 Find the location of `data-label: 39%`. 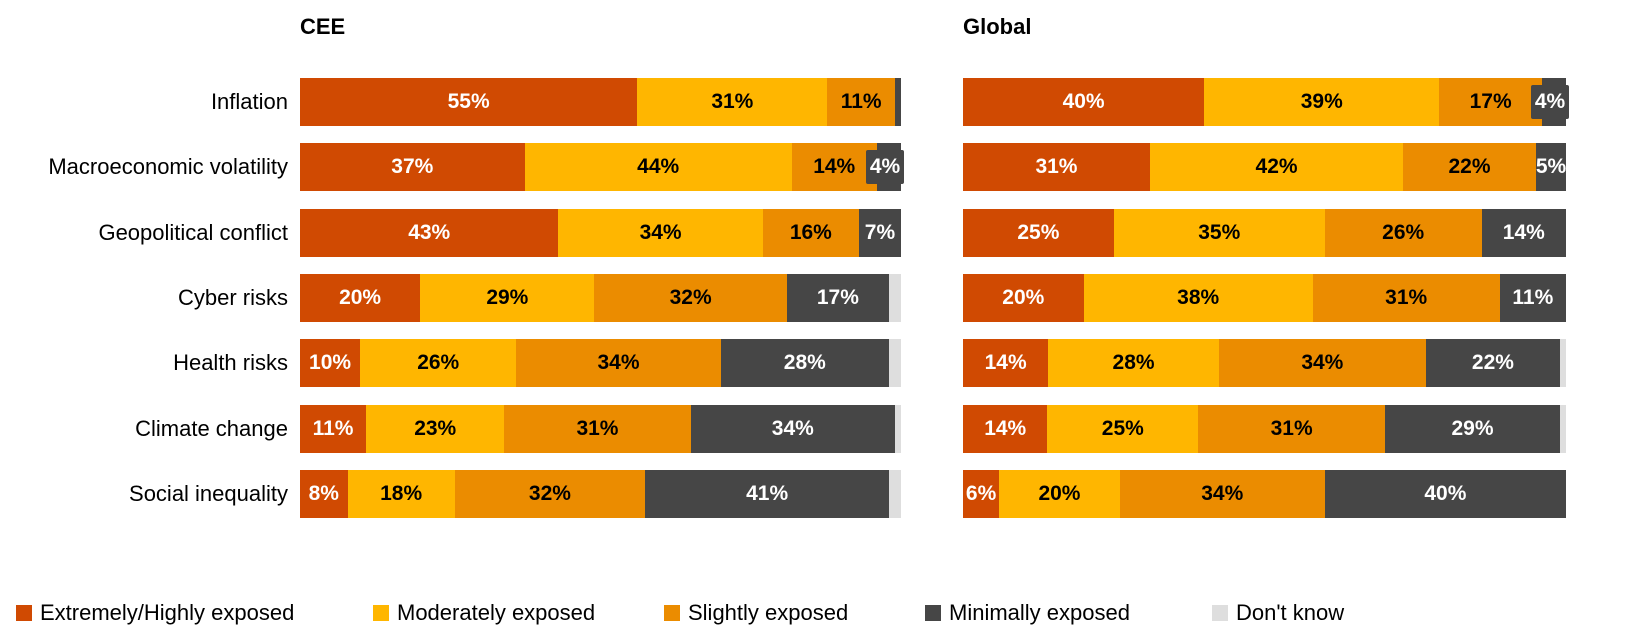

data-label: 39% is located at coordinates (1321, 101).